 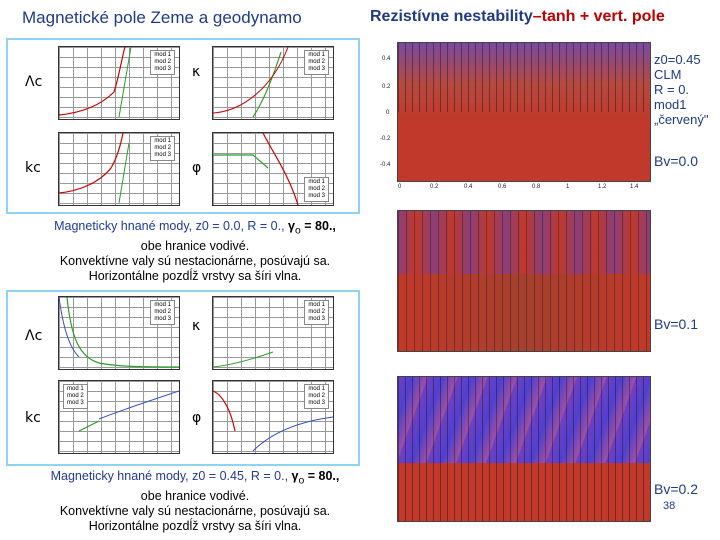 I want to click on slide-title-right: Rezistívne nestability–tanh + vert. pole, so click(x=517, y=17).